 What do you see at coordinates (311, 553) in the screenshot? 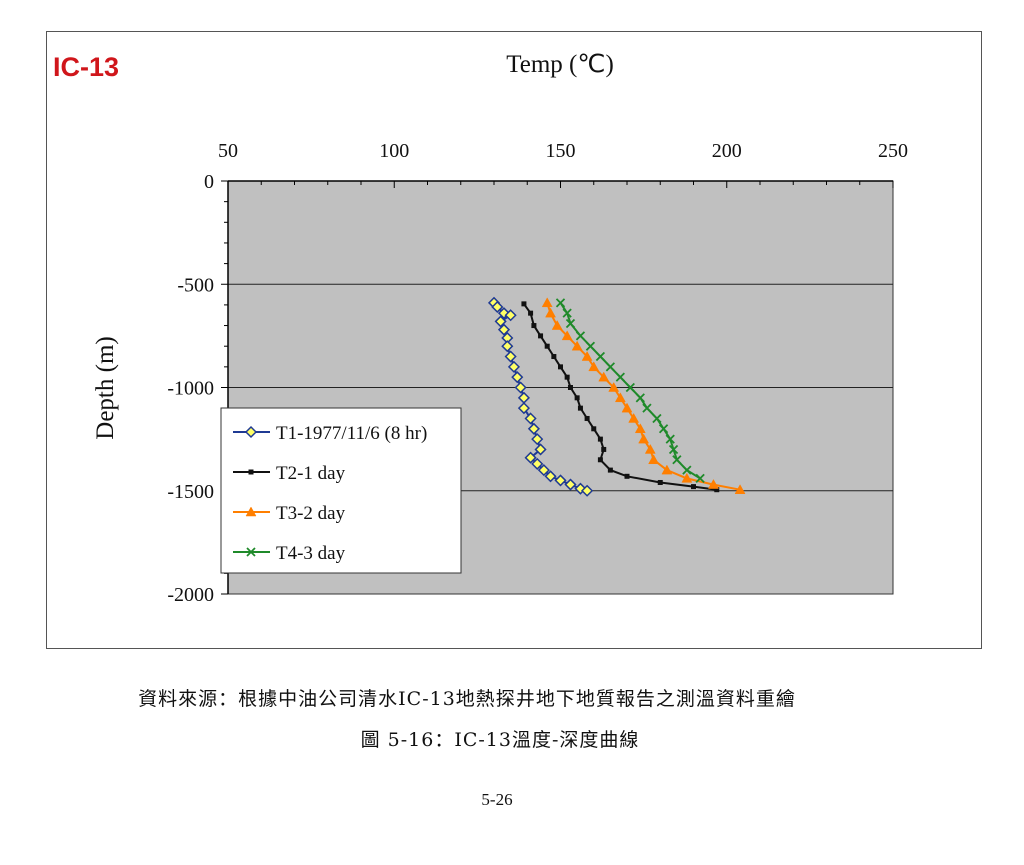
I see `legend-label: T4-3 day` at bounding box center [311, 553].